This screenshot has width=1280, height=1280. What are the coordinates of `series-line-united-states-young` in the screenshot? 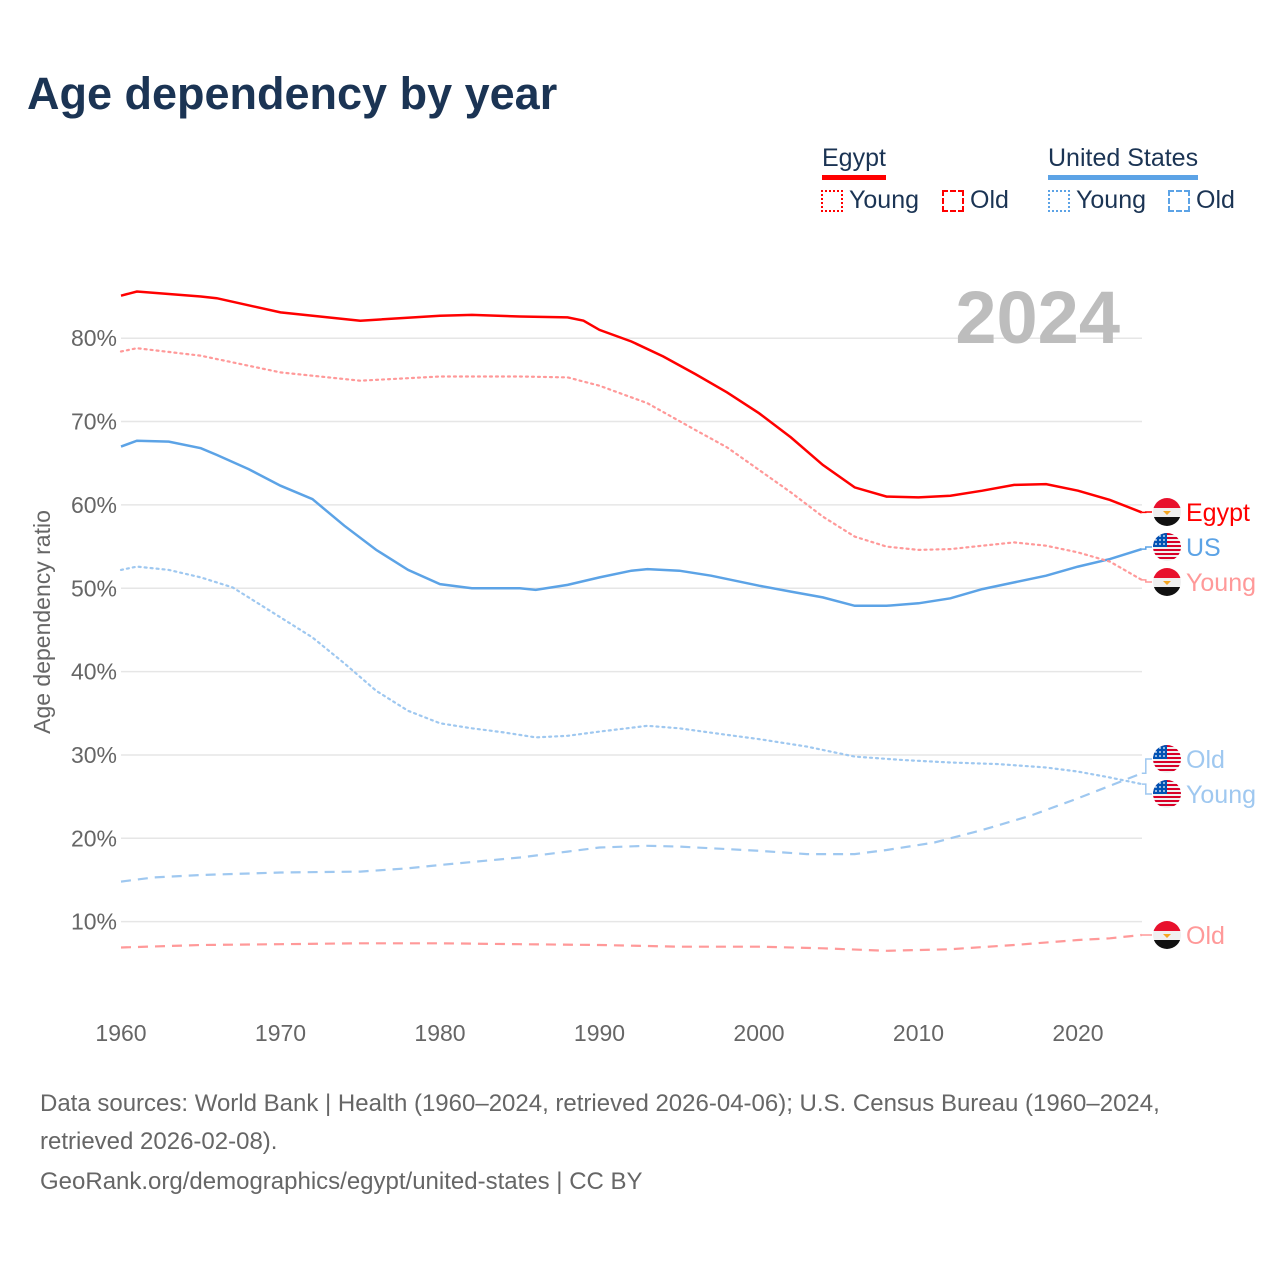 It's located at (631, 675).